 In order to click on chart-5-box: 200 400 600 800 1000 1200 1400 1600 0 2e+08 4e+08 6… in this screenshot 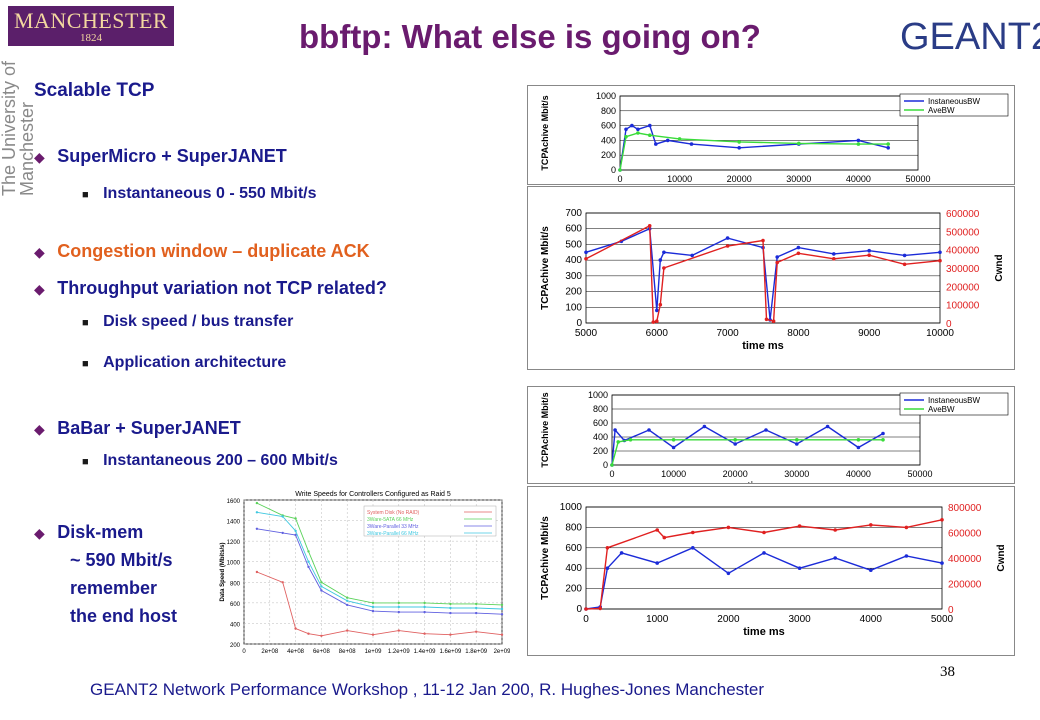, I will do `click(363, 576)`.